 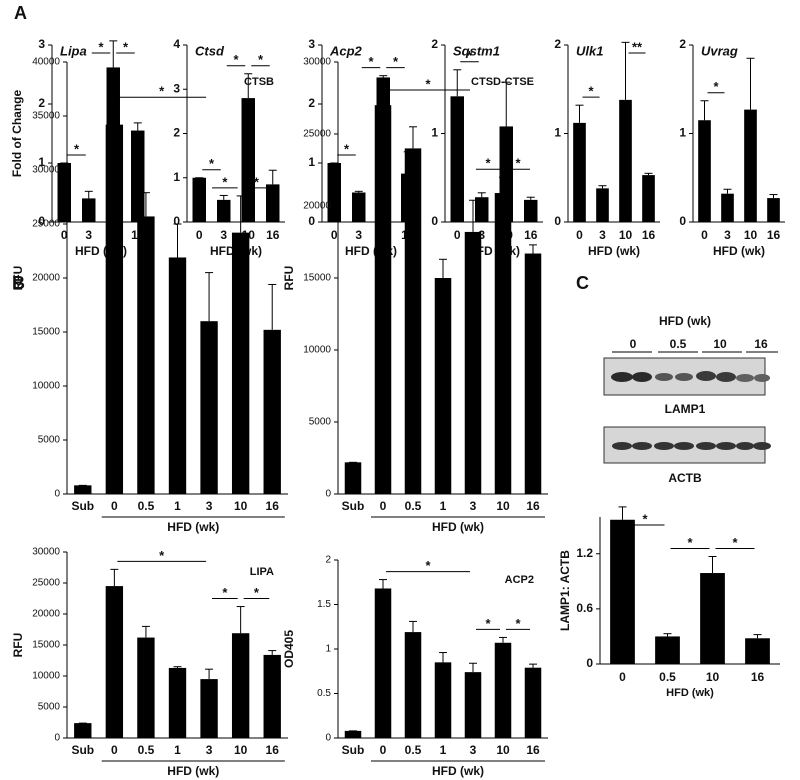 I want to click on significance-label: **, so click(x=637, y=46).